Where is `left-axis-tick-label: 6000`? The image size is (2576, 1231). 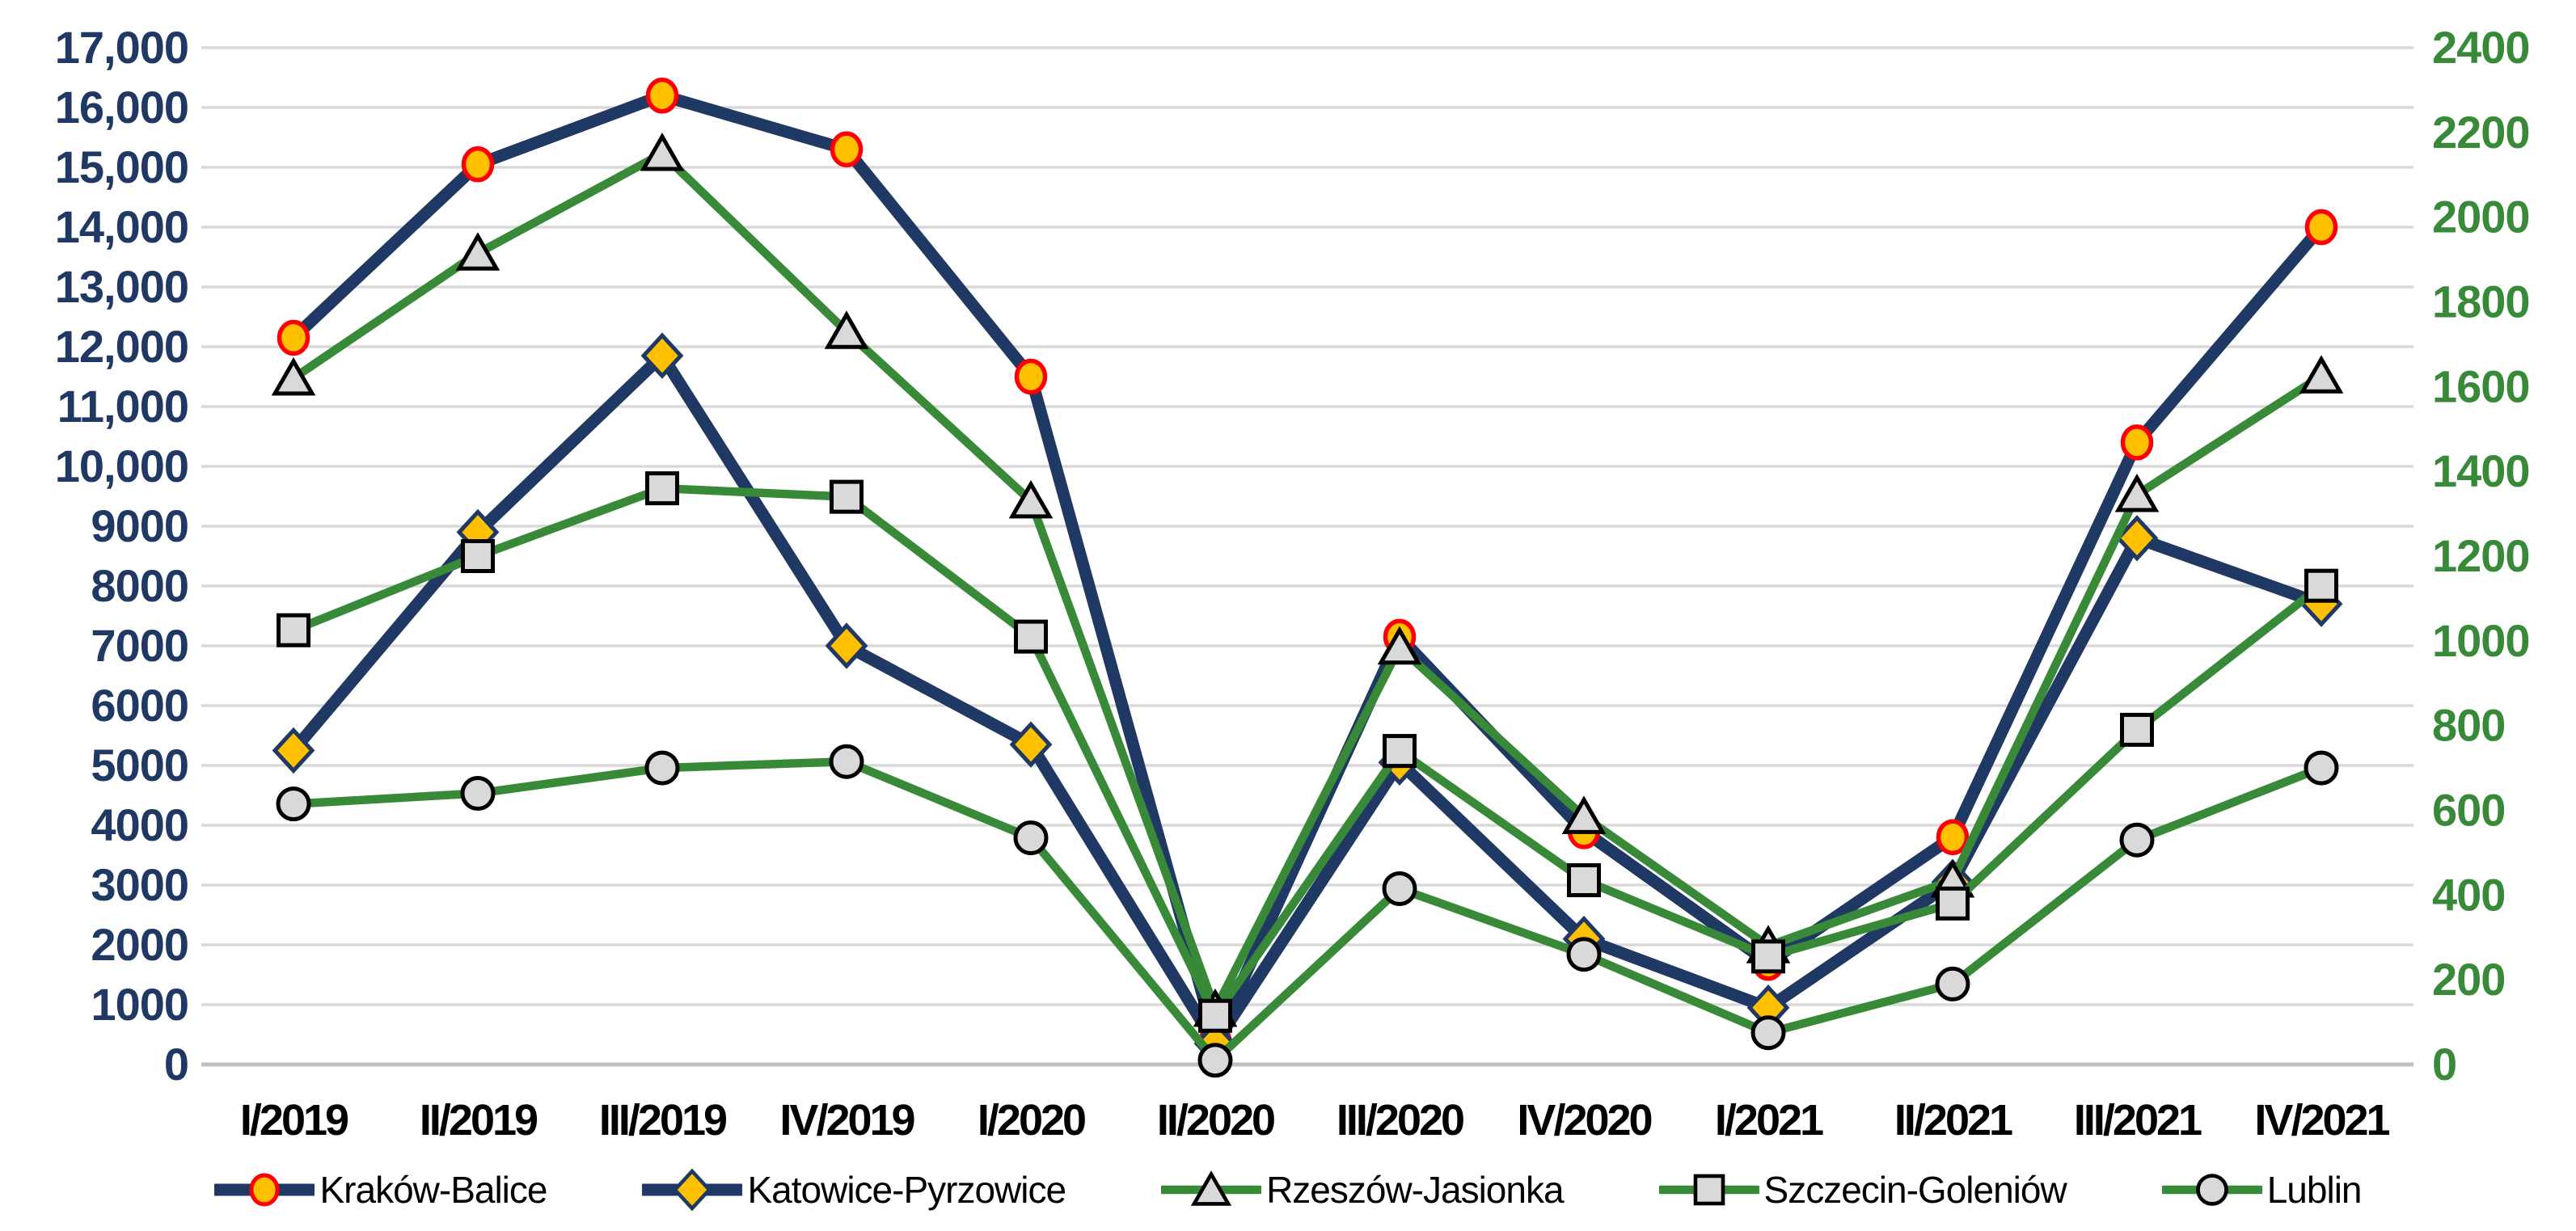
left-axis-tick-label: 6000 is located at coordinates (139, 706).